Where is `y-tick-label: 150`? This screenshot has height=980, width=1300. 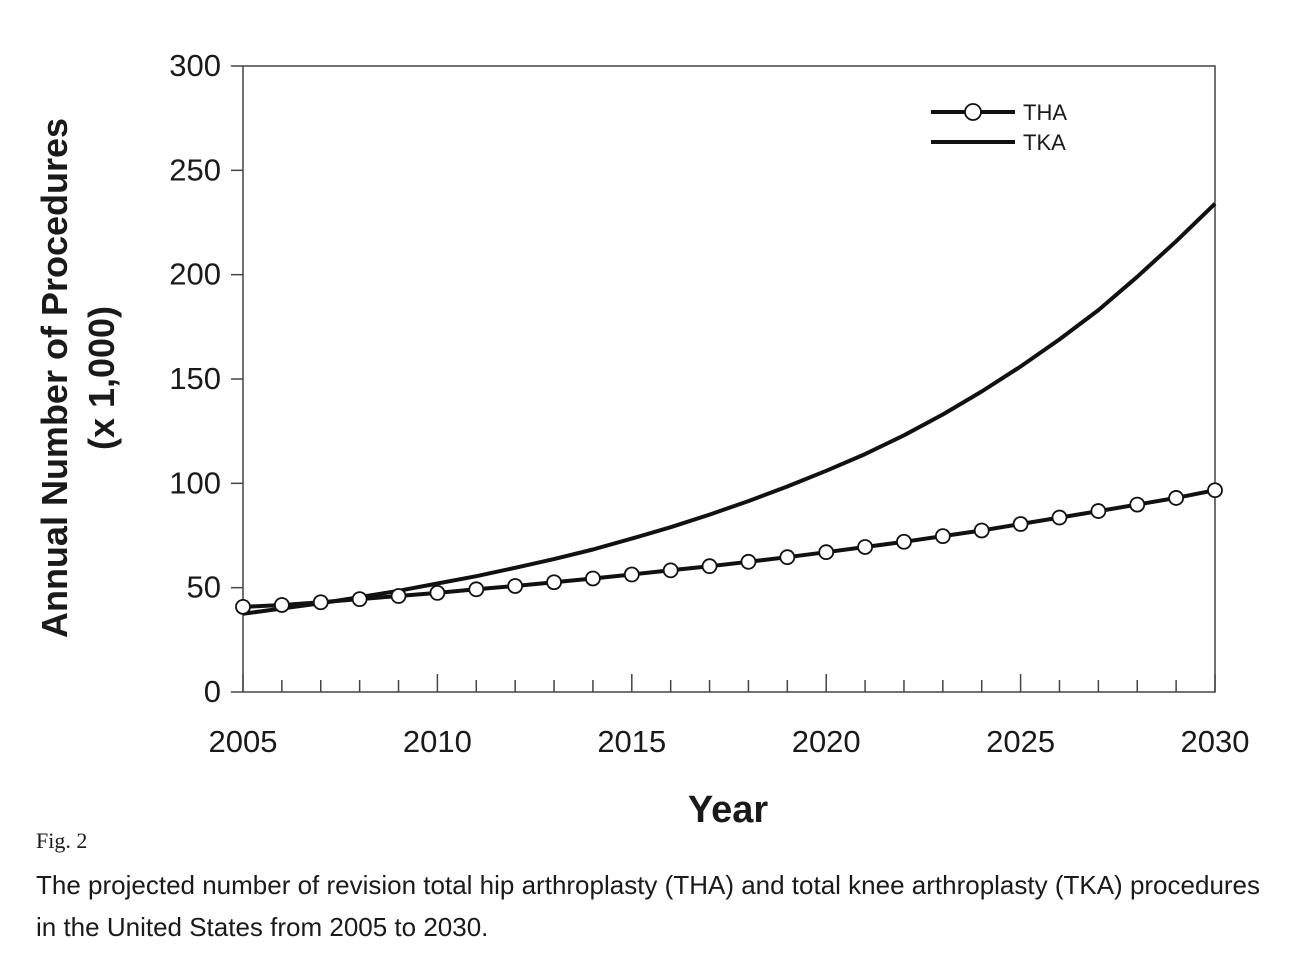 y-tick-label: 150 is located at coordinates (195, 378).